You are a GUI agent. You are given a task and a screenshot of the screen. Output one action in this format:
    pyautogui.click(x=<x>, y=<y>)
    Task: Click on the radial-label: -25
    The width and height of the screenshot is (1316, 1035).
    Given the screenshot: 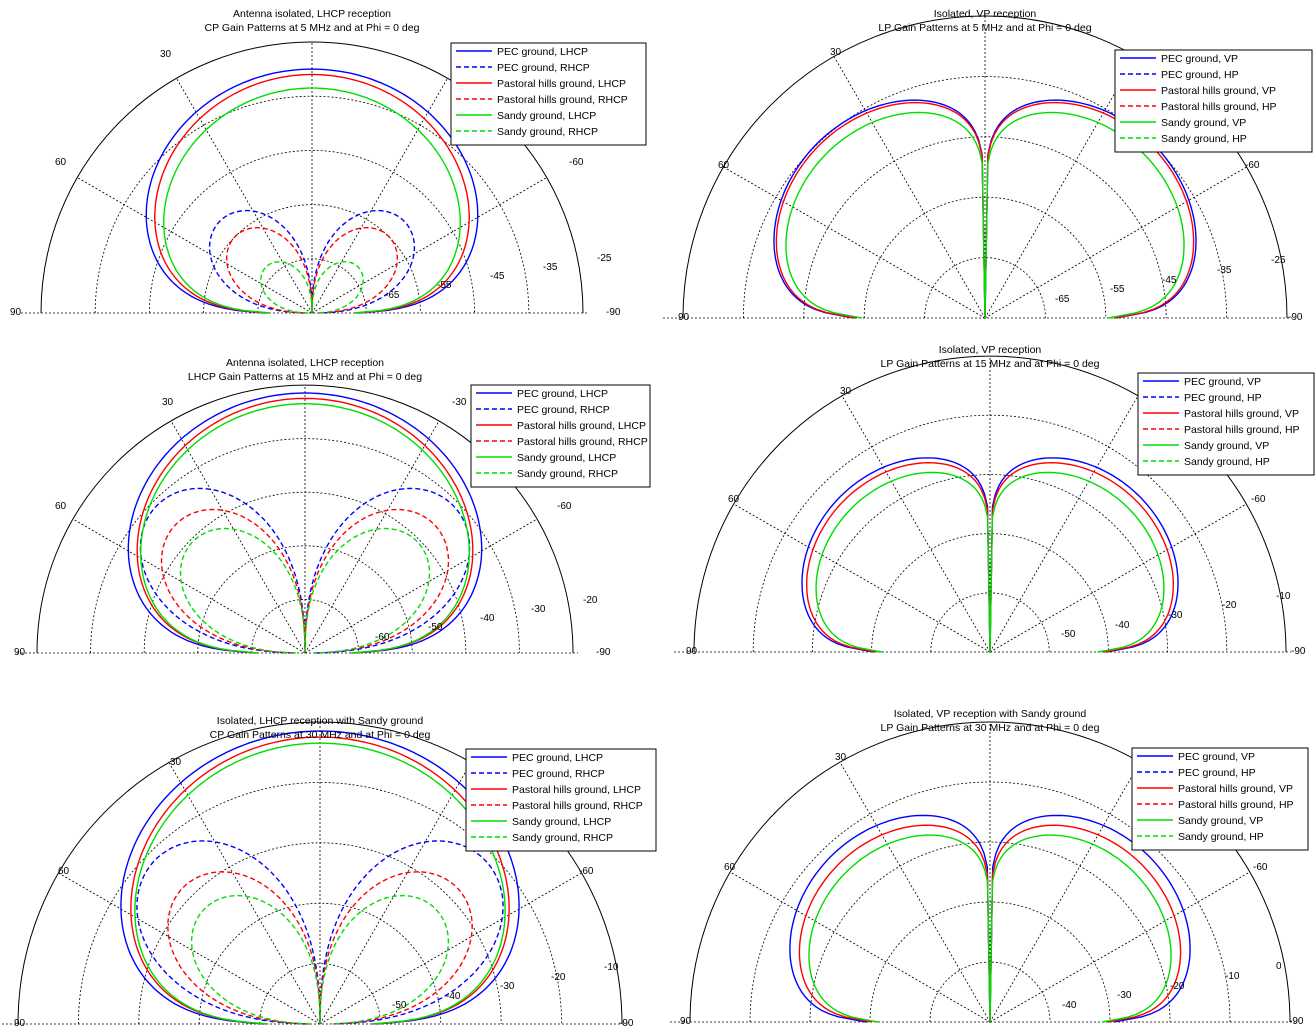 What is the action you would take?
    pyautogui.click(x=1278, y=260)
    